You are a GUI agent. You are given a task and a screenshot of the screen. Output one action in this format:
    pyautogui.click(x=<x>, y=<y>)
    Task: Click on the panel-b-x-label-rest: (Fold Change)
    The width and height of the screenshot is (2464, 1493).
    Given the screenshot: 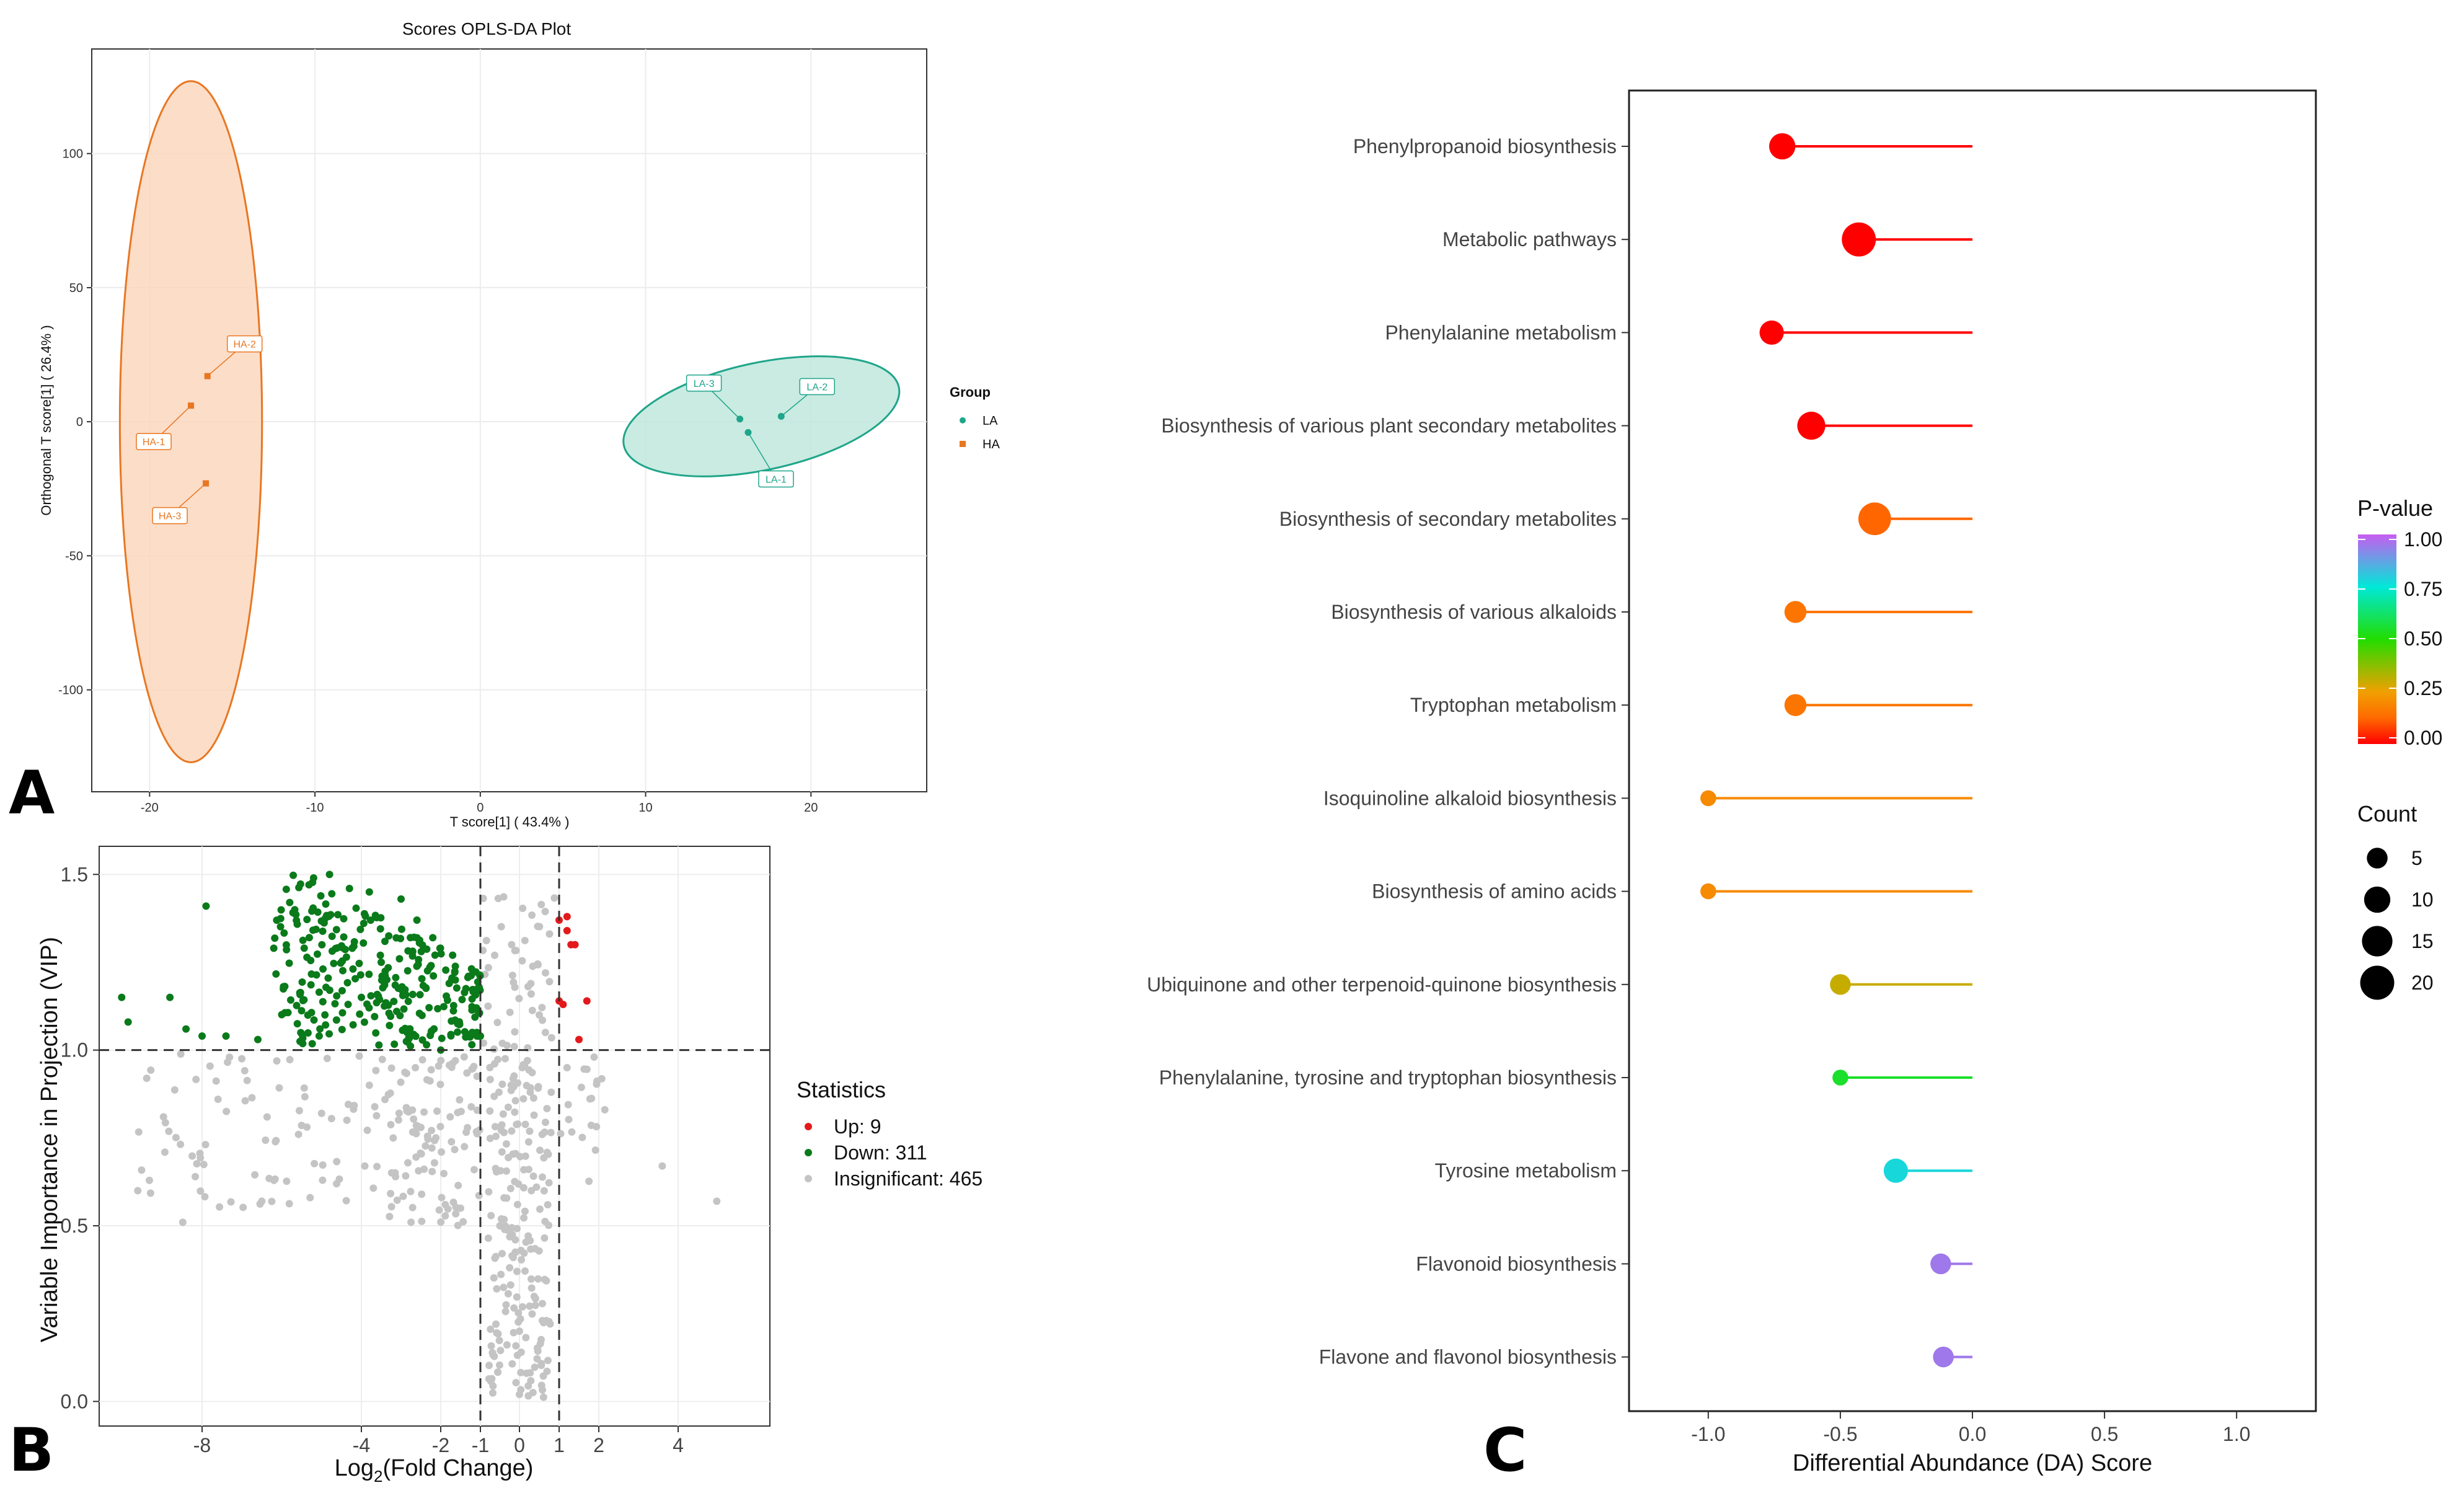 What is the action you would take?
    pyautogui.click(x=457, y=1468)
    